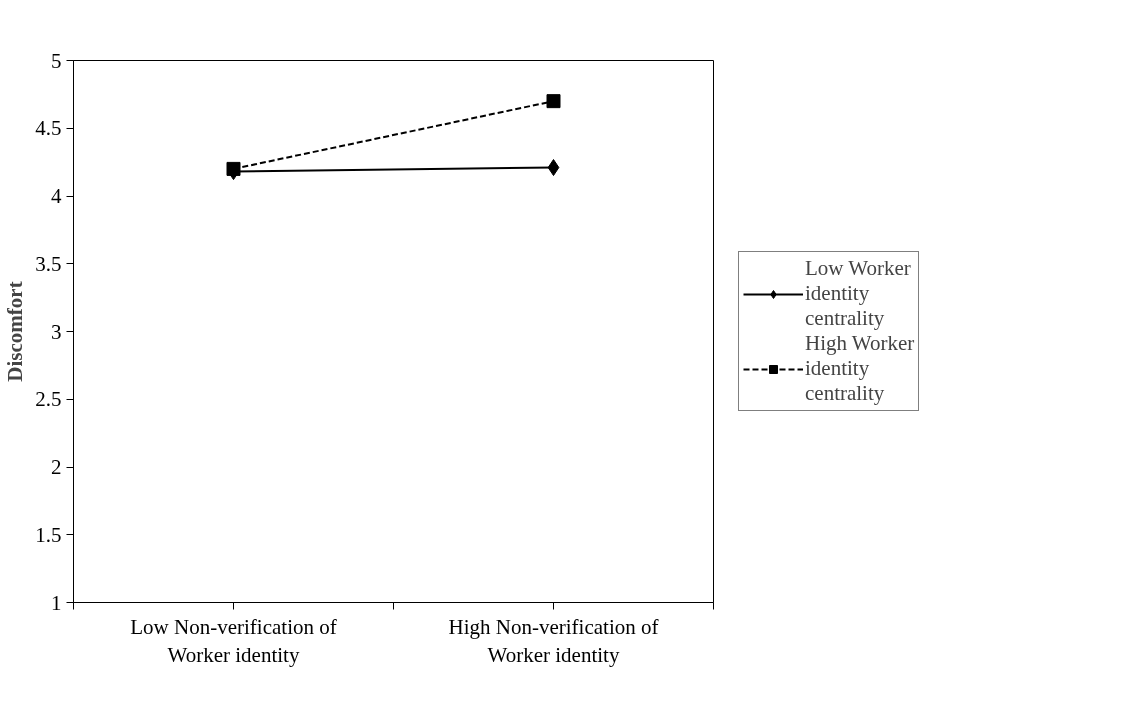  I want to click on y-tick-label: 2, so click(56, 467).